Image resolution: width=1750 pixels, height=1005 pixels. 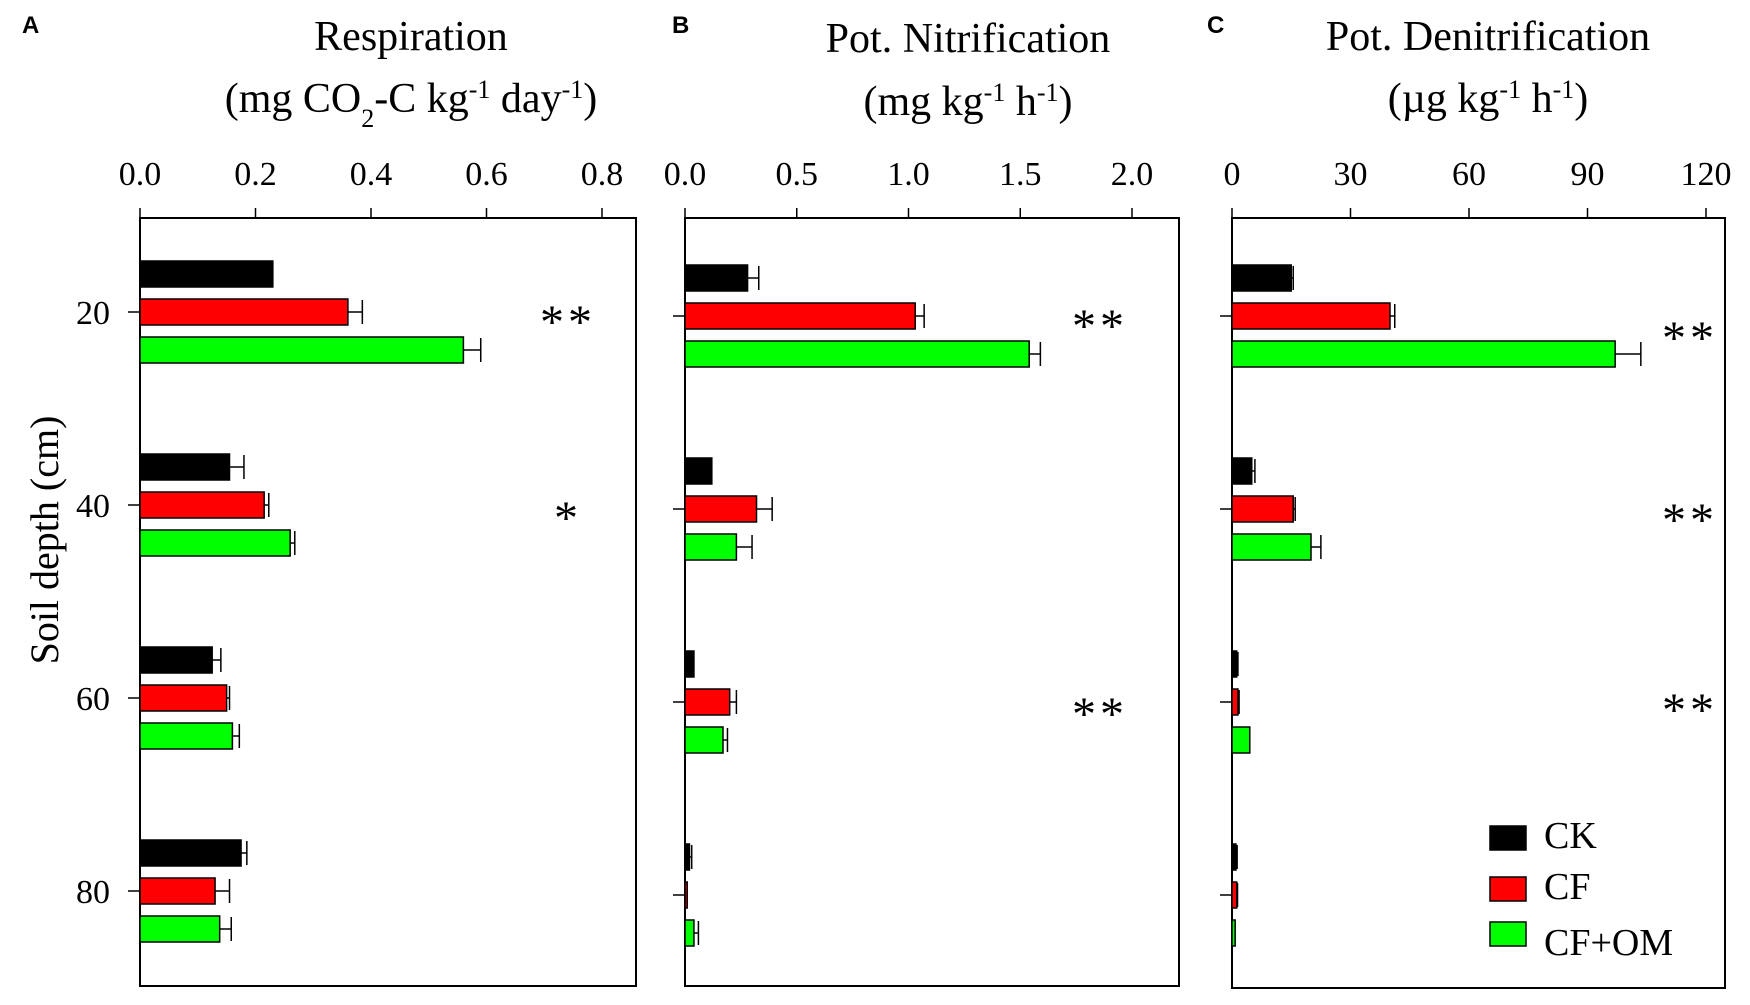 I want to click on legend-swatch-cf, so click(x=1508, y=889).